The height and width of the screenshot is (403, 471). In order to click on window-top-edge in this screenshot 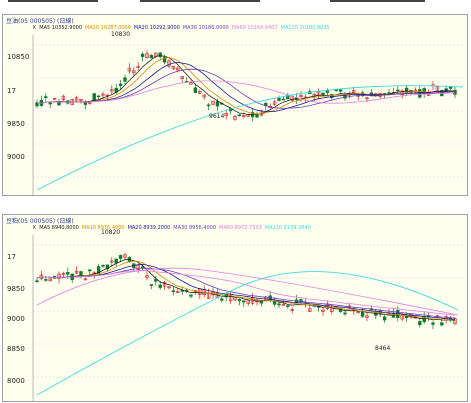, I will do `click(235, 3)`.